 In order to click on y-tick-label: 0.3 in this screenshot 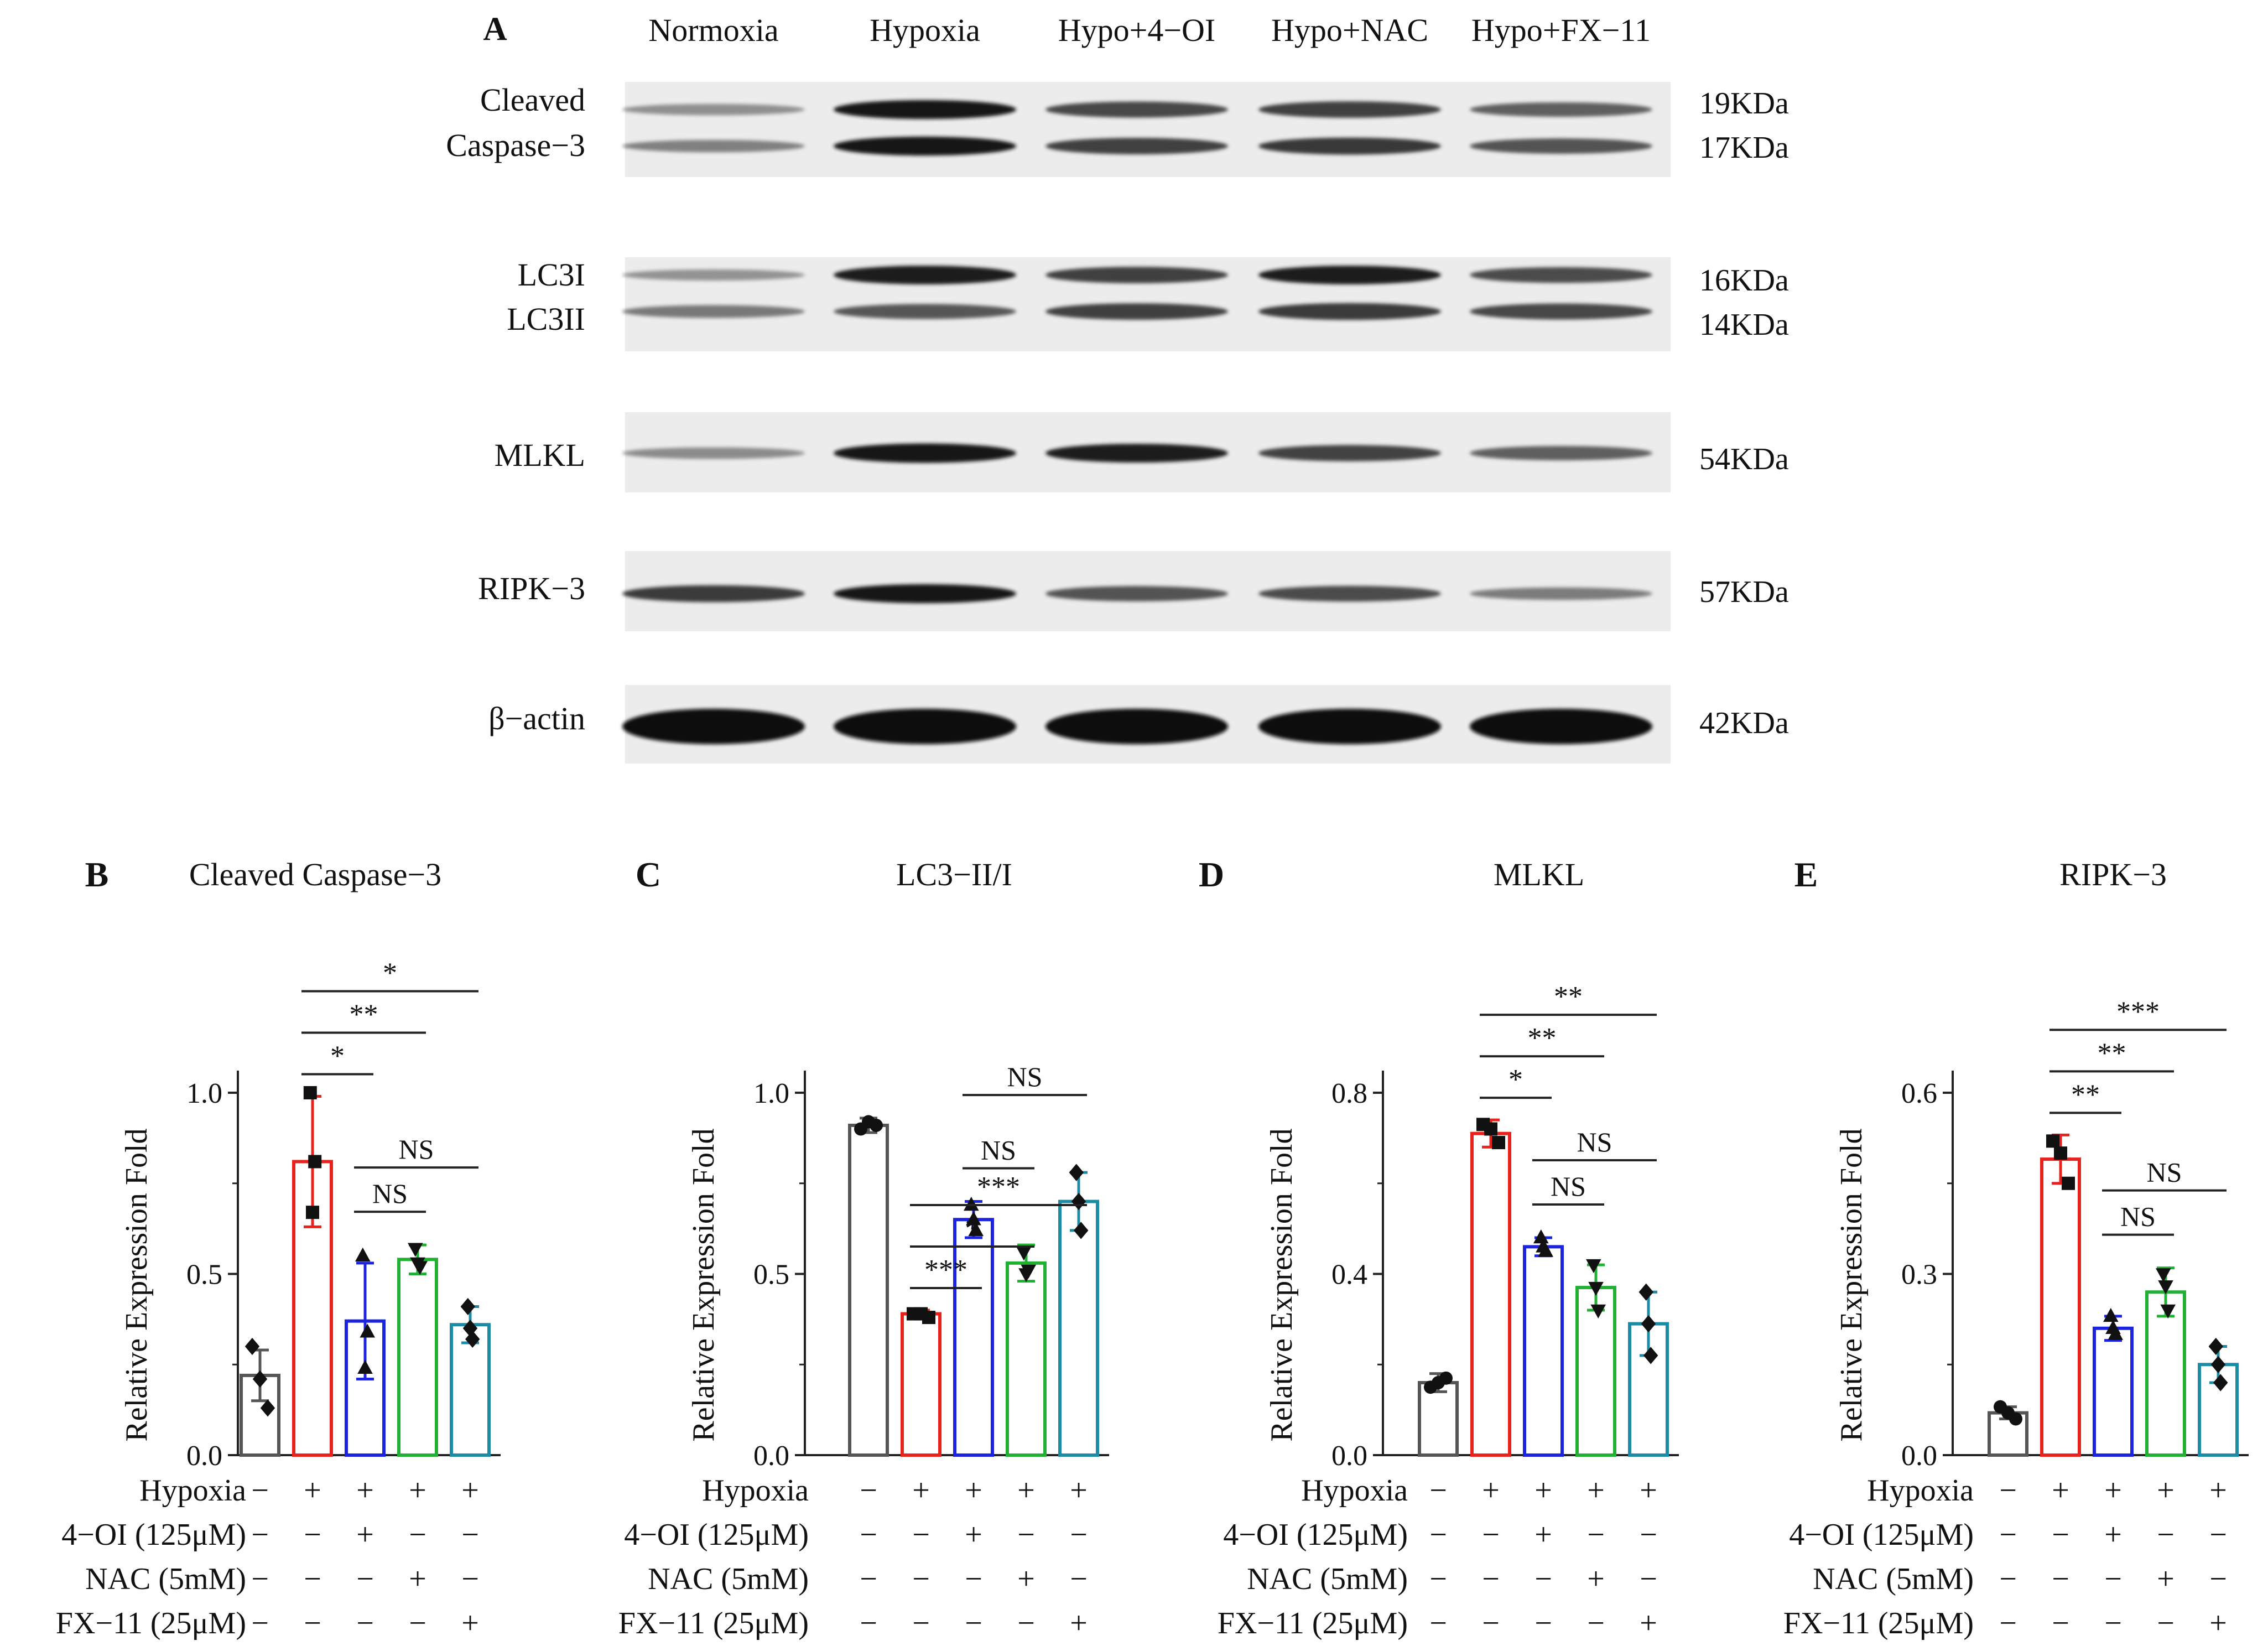, I will do `click(1919, 1275)`.